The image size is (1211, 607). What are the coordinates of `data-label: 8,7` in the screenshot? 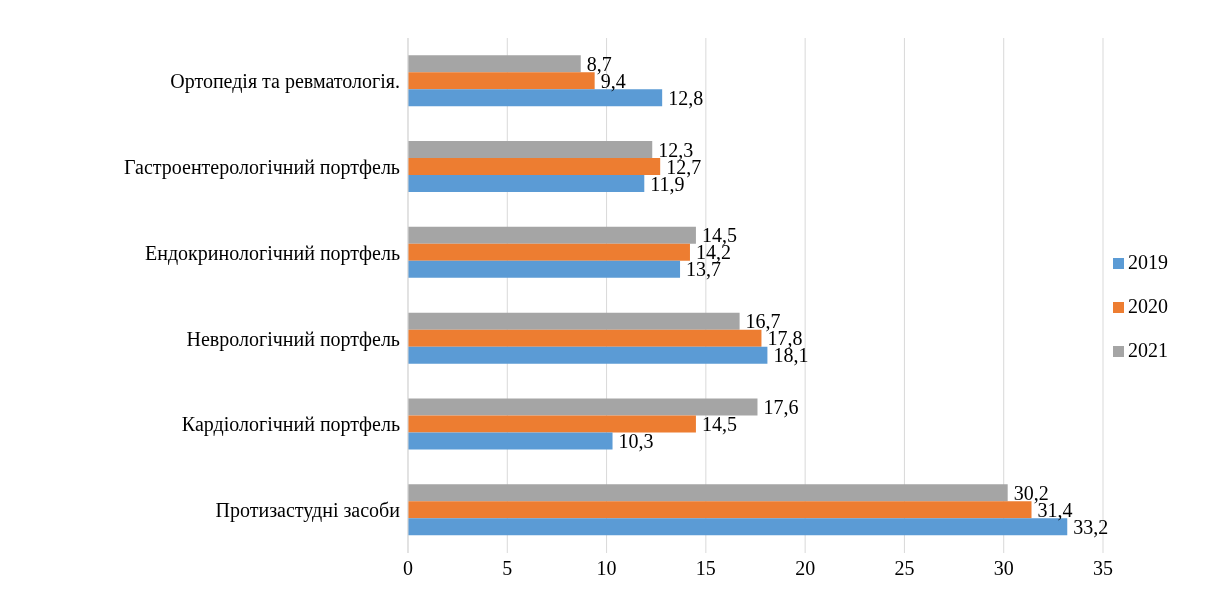 It's located at (599, 63).